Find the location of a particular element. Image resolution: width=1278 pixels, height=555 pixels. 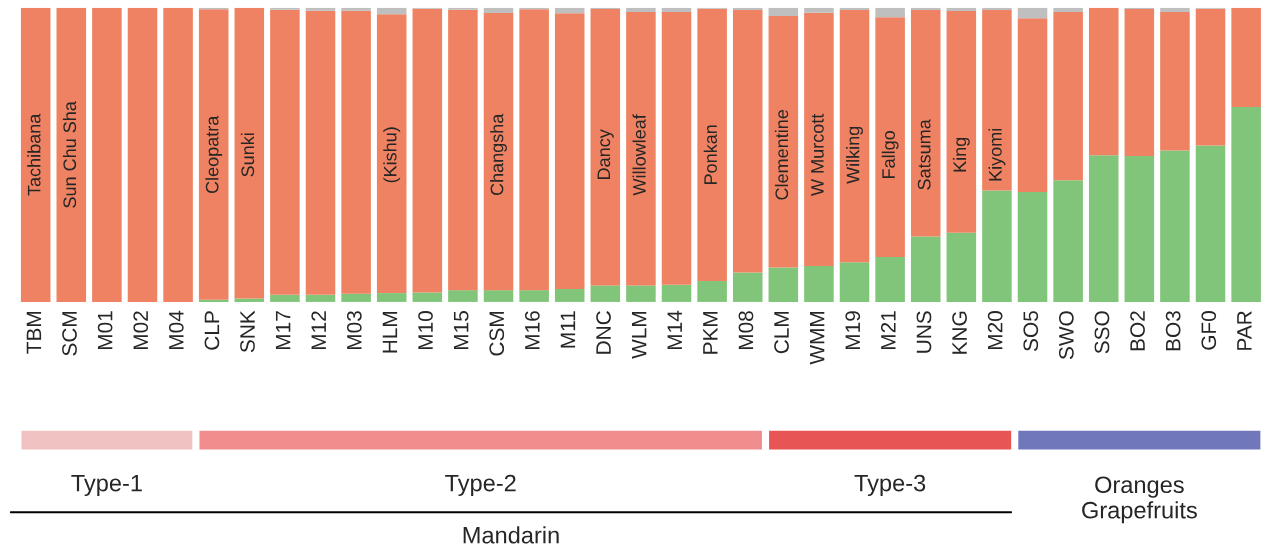

x-tick-label: CLP is located at coordinates (212, 330).